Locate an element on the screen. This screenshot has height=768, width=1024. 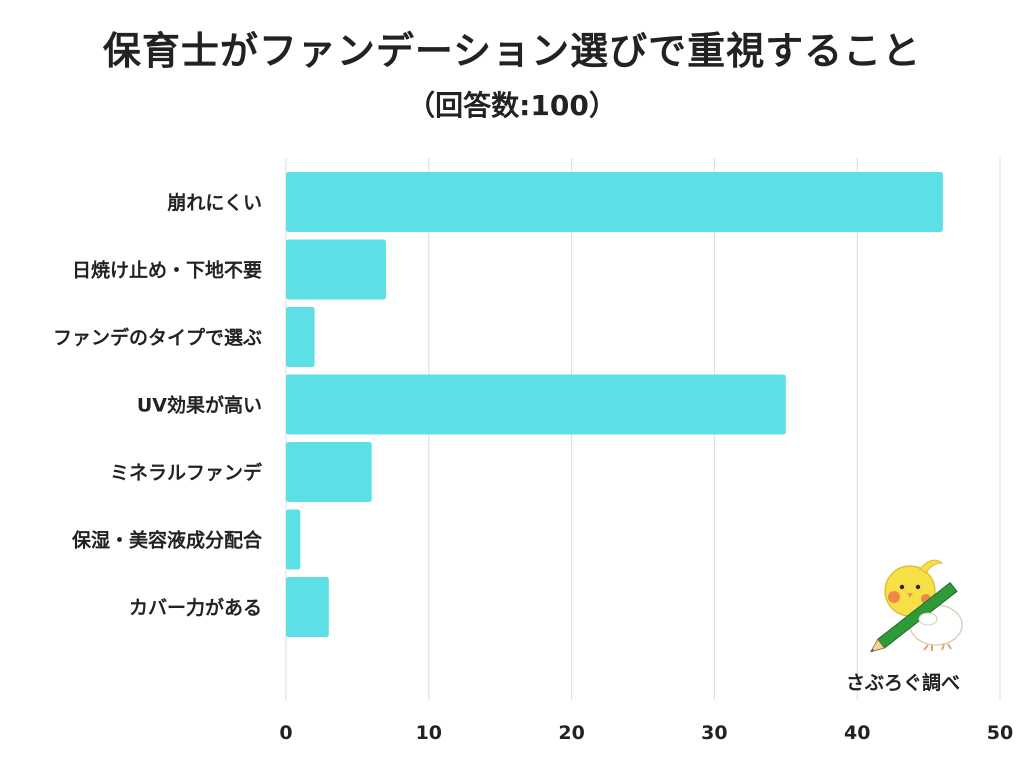
category-label: UV効果が高い is located at coordinates (199, 405).